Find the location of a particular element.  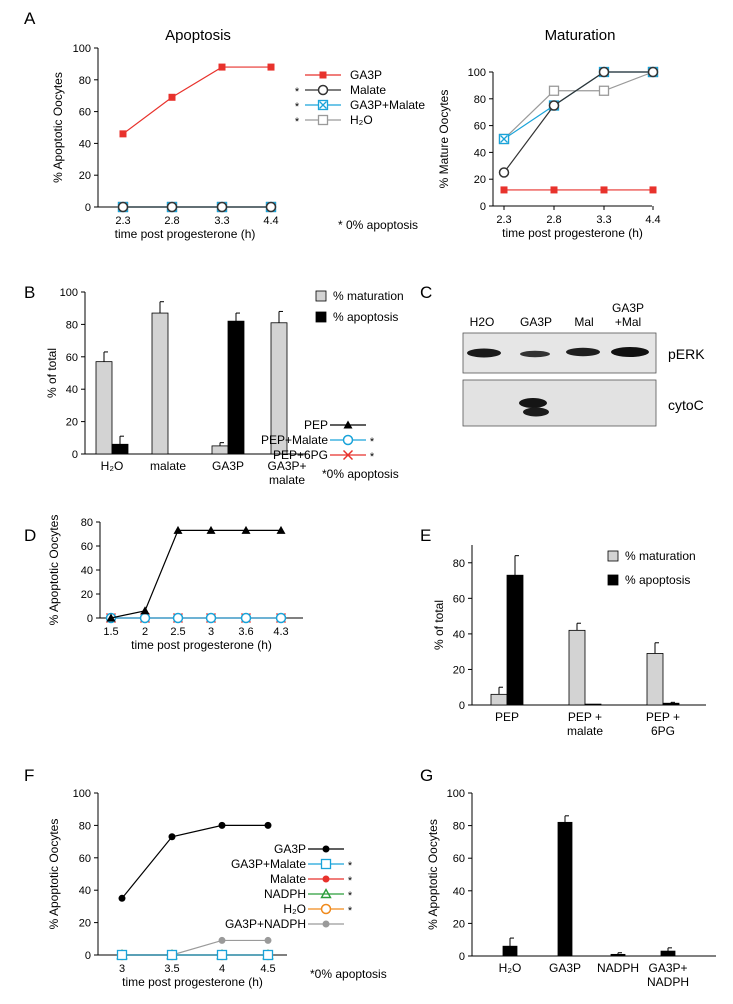

blot-lane-label: Mal is located at coordinates (583, 322).